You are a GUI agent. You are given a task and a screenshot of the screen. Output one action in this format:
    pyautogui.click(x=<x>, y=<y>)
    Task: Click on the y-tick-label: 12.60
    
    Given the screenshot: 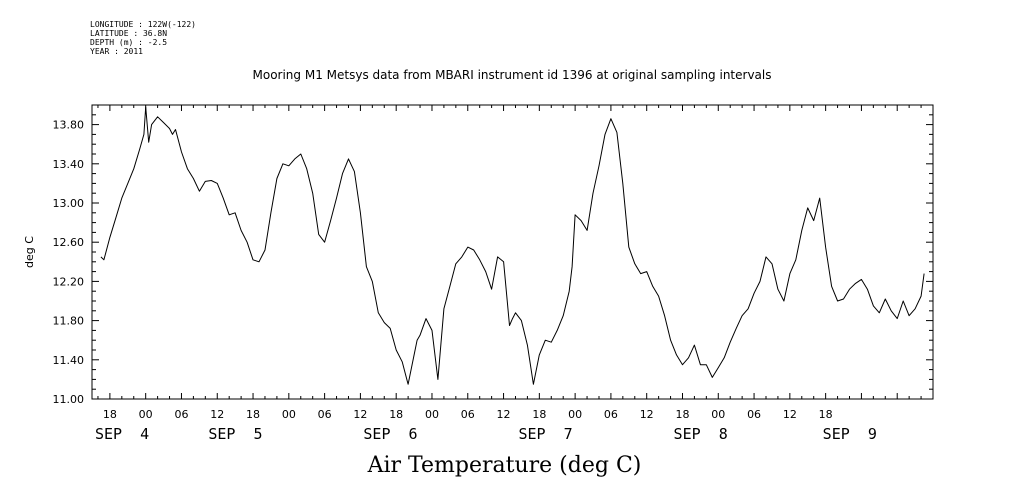 What is the action you would take?
    pyautogui.click(x=69, y=242)
    